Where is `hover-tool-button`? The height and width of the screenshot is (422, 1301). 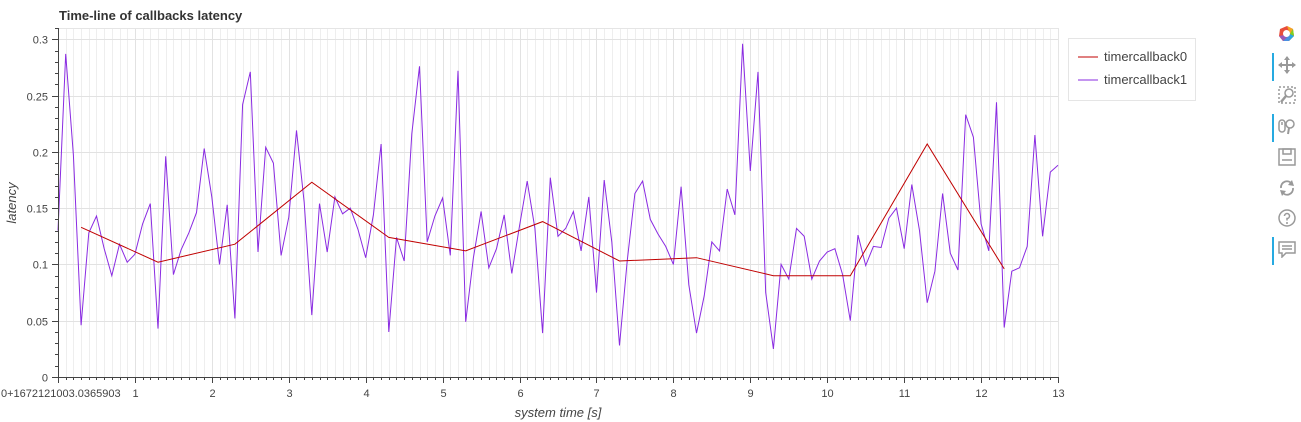
hover-tool-button is located at coordinates (1285, 250).